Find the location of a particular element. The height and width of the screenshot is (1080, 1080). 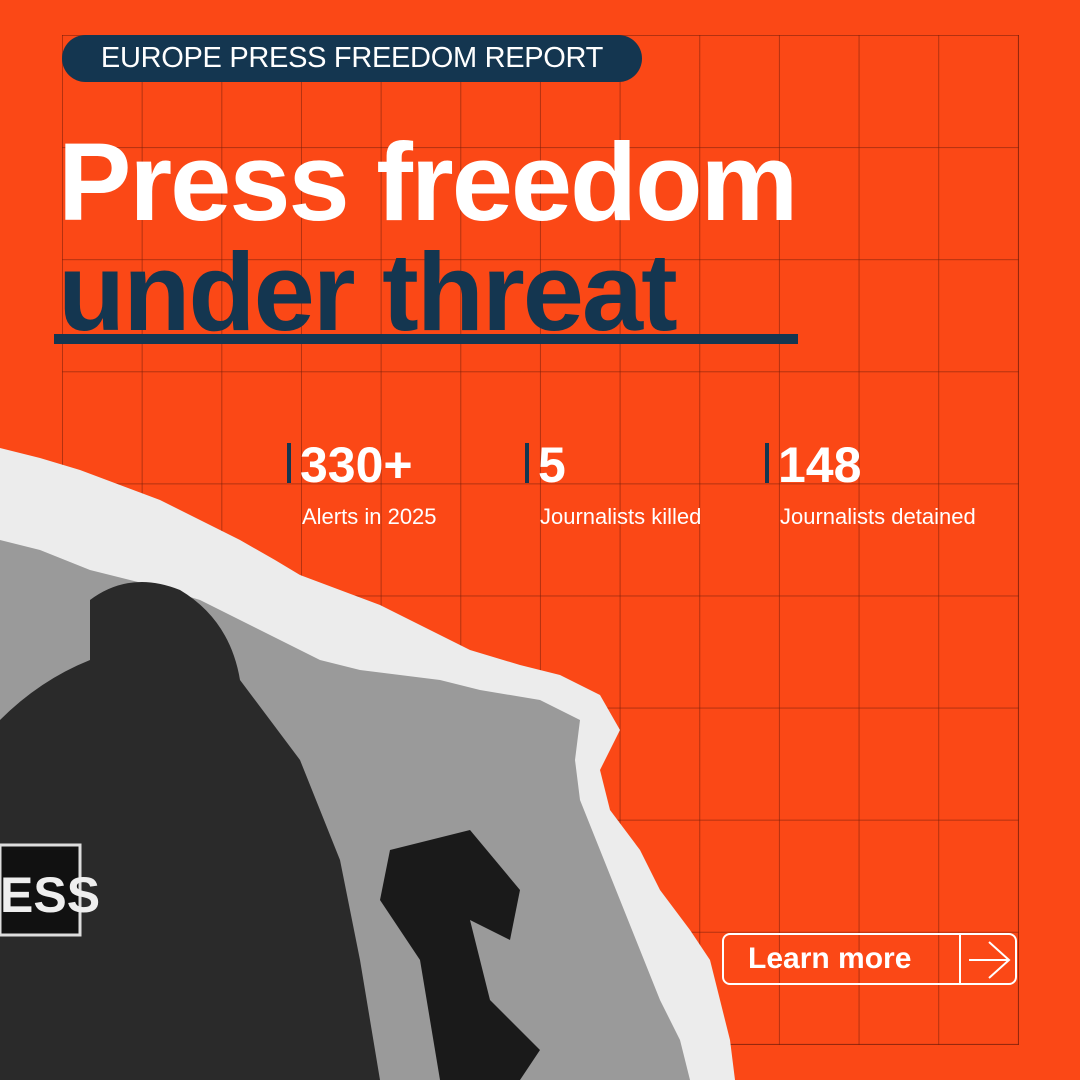

stat-value: 148 is located at coordinates (820, 465).